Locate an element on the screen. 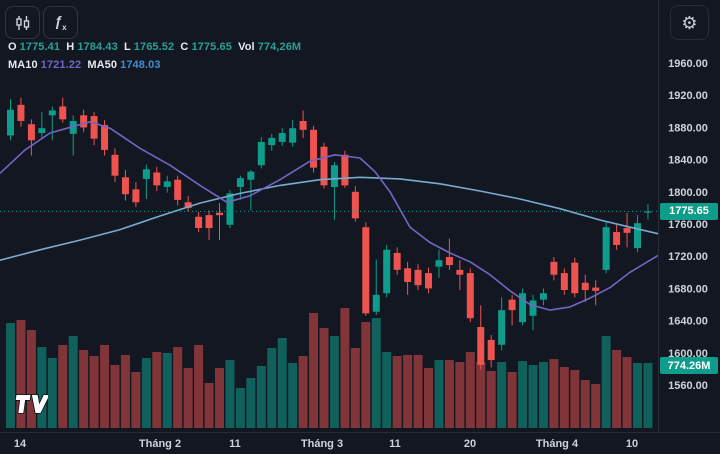 The height and width of the screenshot is (454, 720). candlestick-icon is located at coordinates (22, 22).